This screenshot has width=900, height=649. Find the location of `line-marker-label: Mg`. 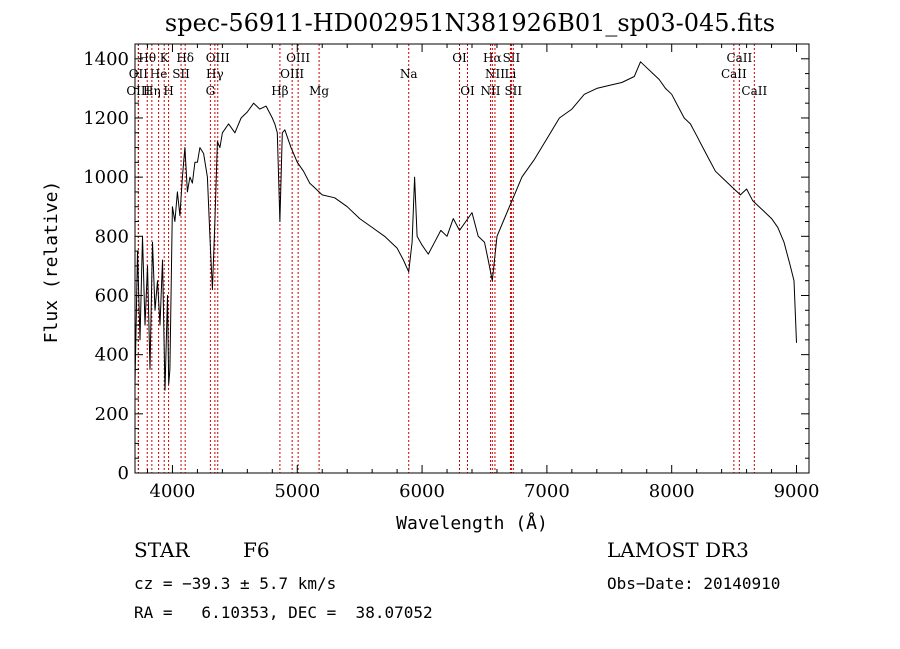

line-marker-label: Mg is located at coordinates (319, 91).